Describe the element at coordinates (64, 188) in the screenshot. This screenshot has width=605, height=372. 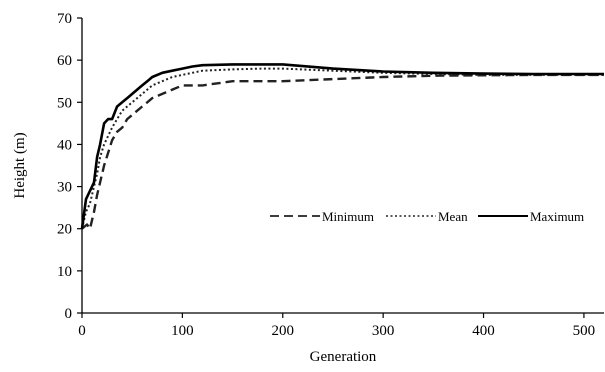
I see `y-tick-label: 30` at that location.